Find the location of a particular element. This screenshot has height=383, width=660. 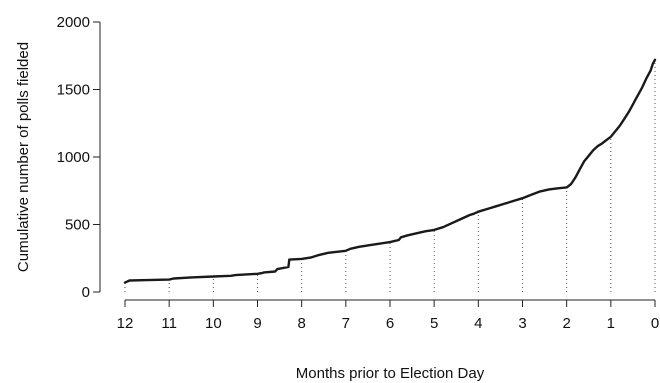

x-tick-label-3: 3 is located at coordinates (522, 323).